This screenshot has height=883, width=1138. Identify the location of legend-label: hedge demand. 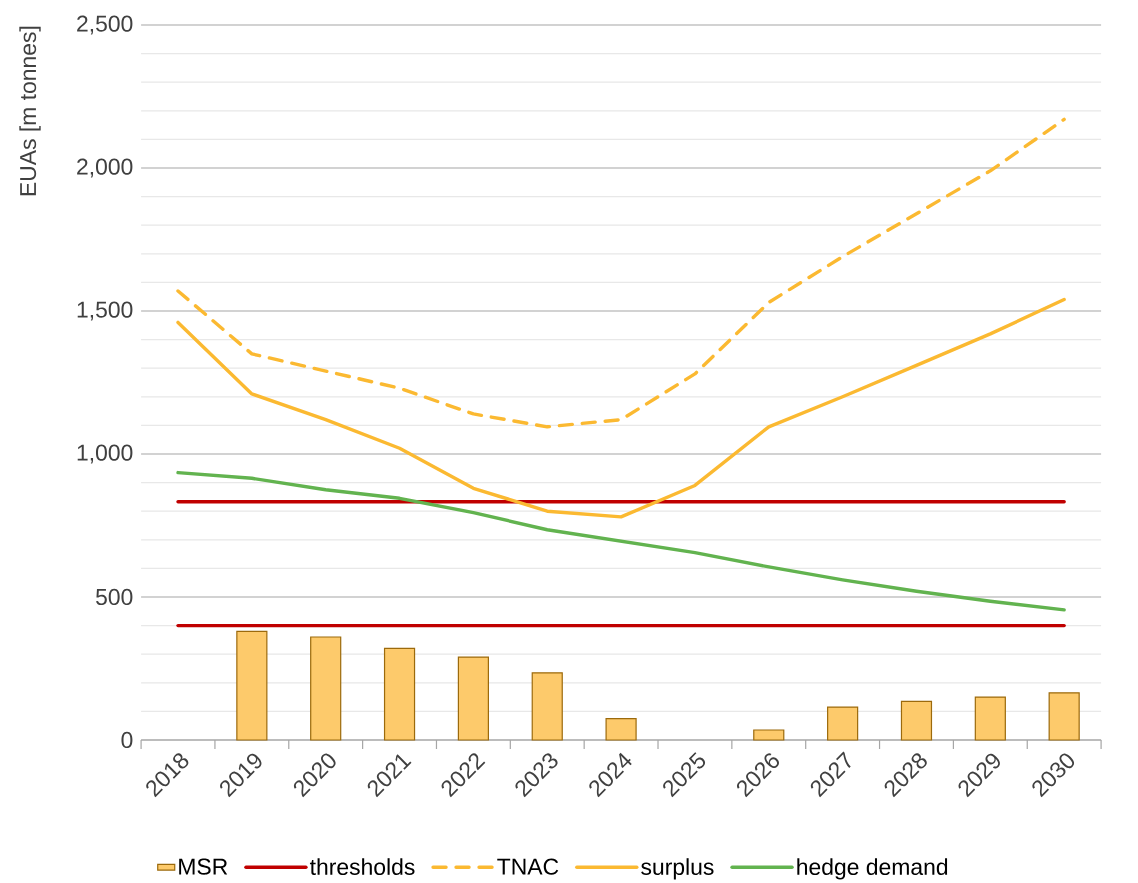
(872, 869).